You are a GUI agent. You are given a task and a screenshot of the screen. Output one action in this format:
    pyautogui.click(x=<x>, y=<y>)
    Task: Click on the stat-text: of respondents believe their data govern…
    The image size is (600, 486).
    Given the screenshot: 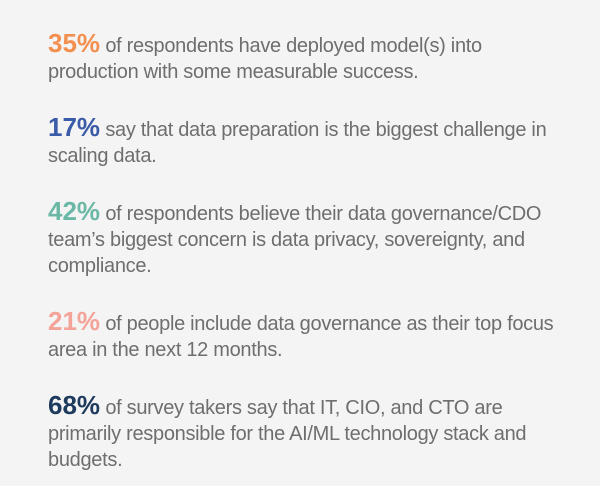 What is the action you would take?
    pyautogui.click(x=295, y=240)
    